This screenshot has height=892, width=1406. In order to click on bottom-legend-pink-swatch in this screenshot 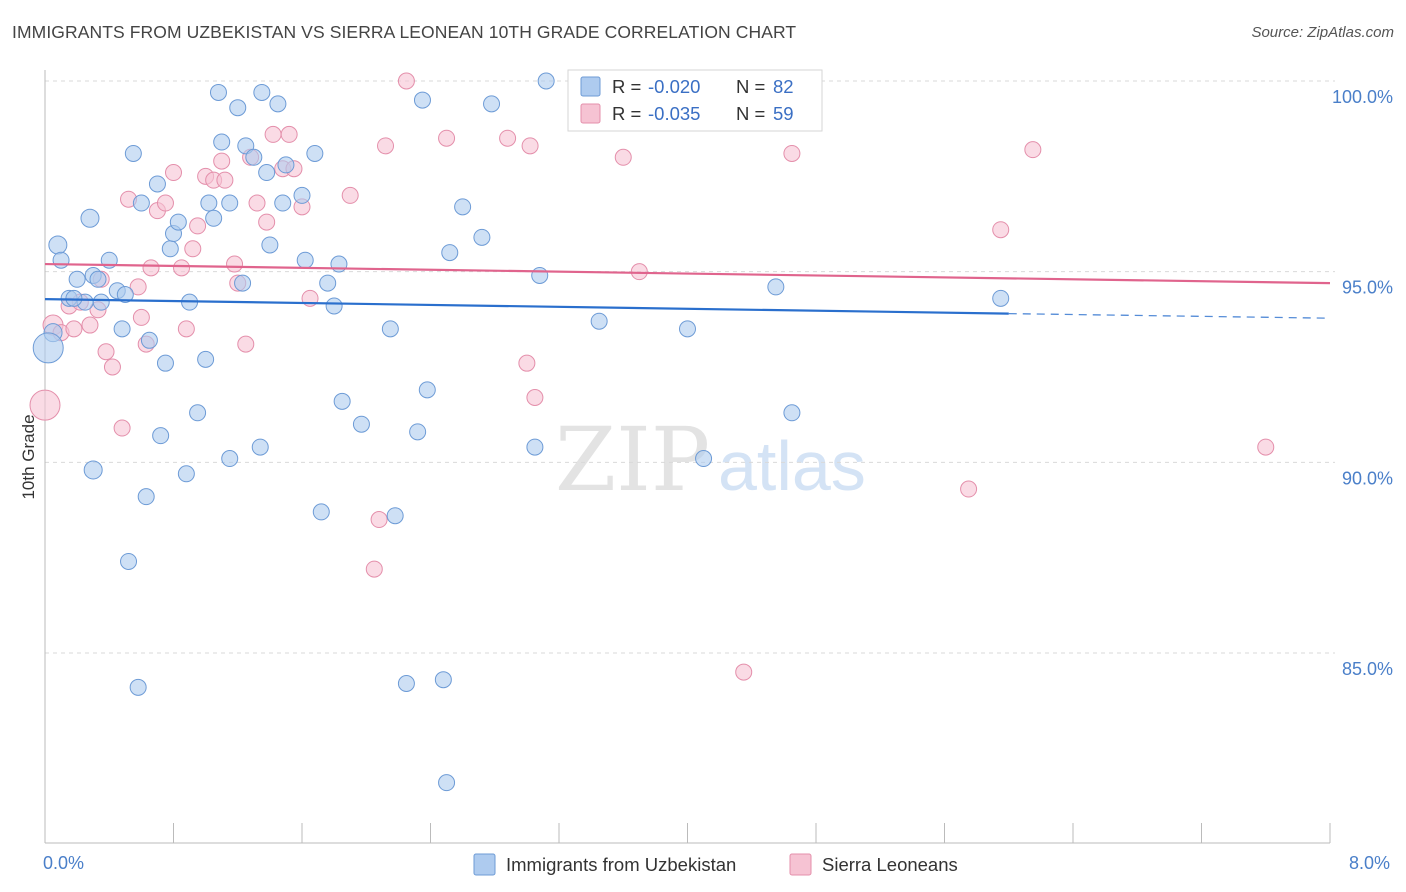, I will do `click(800, 864)`.